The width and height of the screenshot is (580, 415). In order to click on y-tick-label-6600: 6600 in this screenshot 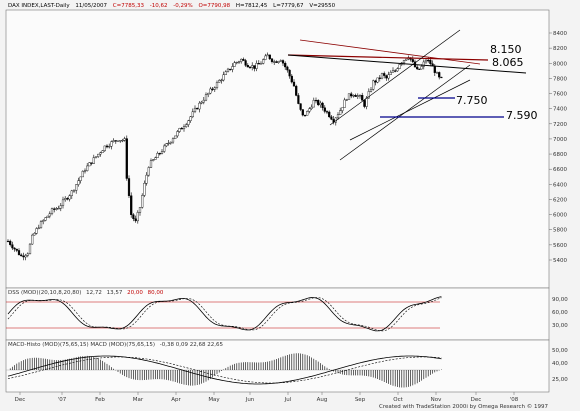, I will do `click(560, 170)`.